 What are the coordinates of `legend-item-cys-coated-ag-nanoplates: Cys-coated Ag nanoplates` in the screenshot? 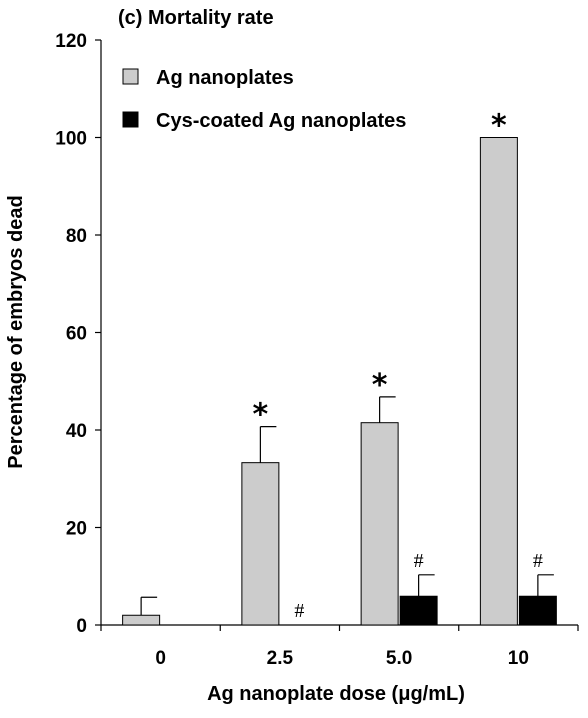 It's located at (264, 121).